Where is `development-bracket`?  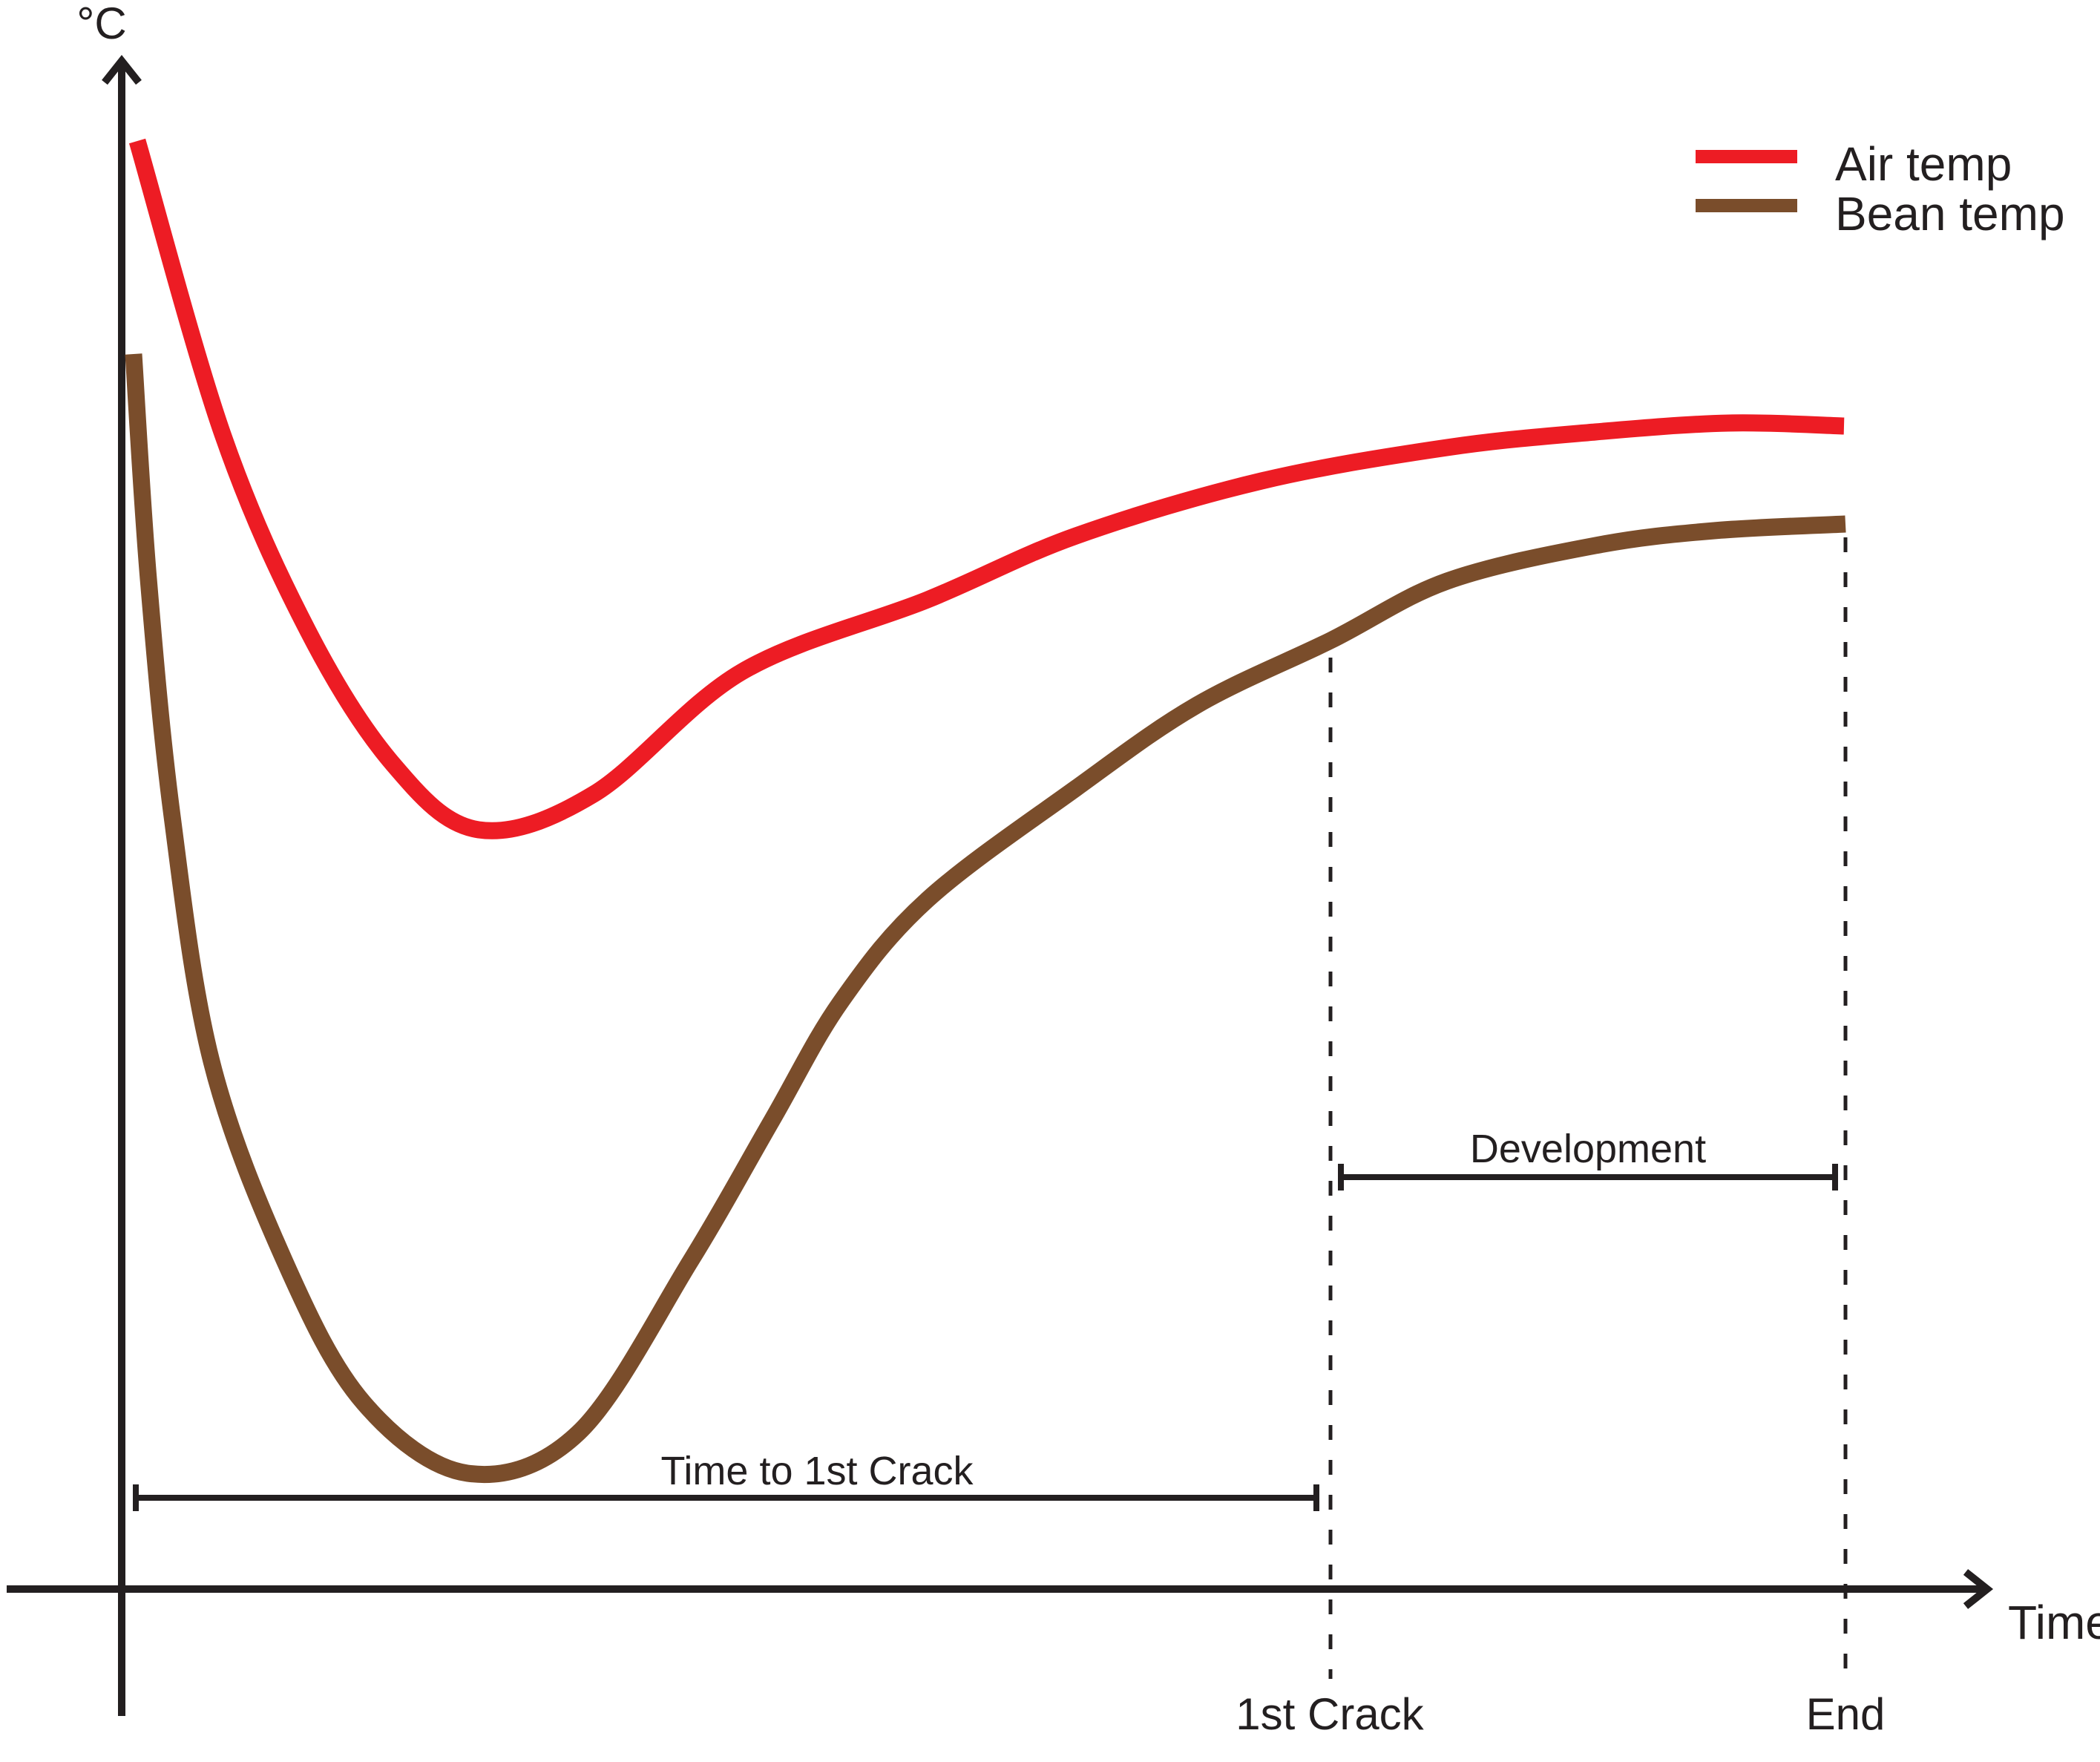
development-bracket is located at coordinates (1588, 1177).